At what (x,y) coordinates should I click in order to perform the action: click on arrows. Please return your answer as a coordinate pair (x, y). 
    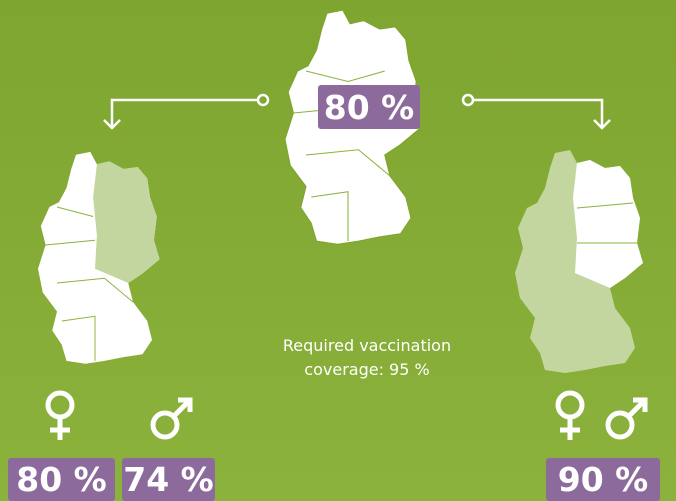
    Looking at the image, I should click on (357, 111).